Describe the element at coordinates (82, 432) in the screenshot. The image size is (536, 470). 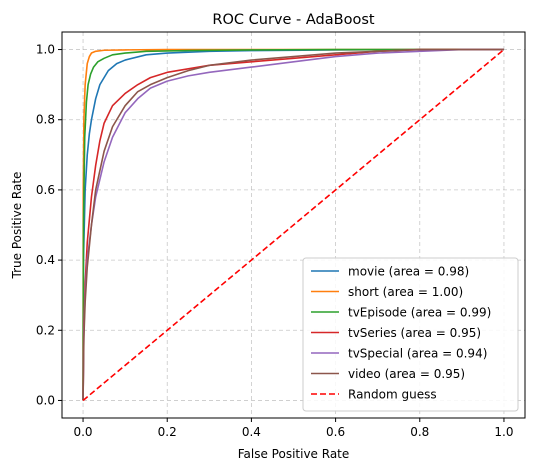
I see `x-tick-label: 0.0` at that location.